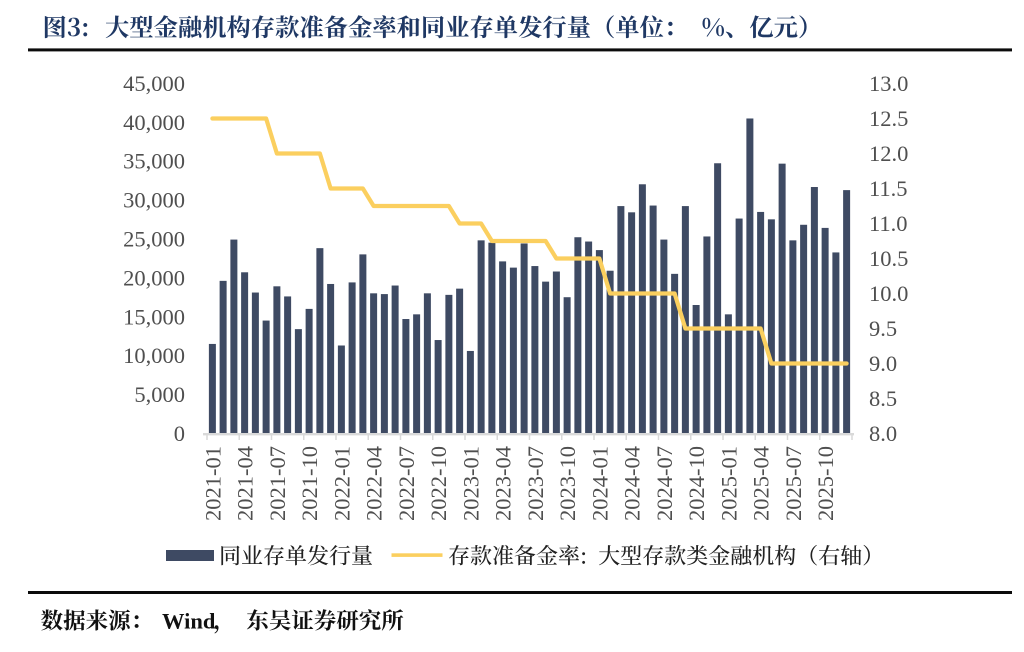  What do you see at coordinates (374, 483) in the screenshot?
I see `svg-text: 2022-04` at bounding box center [374, 483].